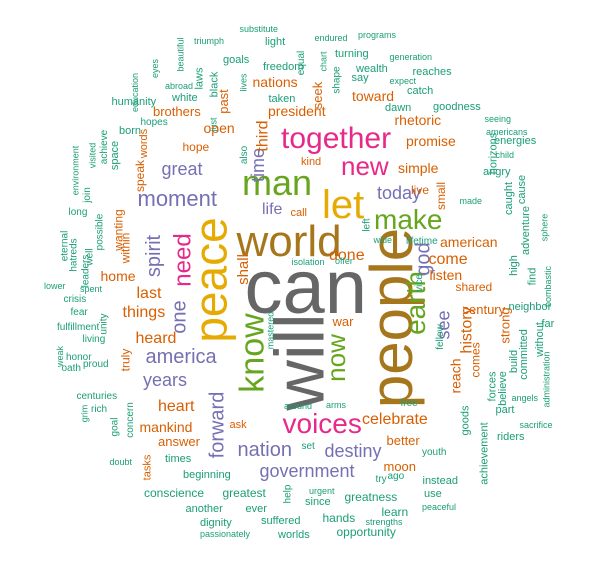  What do you see at coordinates (243, 82) in the screenshot?
I see `word-lives: lives` at bounding box center [243, 82].